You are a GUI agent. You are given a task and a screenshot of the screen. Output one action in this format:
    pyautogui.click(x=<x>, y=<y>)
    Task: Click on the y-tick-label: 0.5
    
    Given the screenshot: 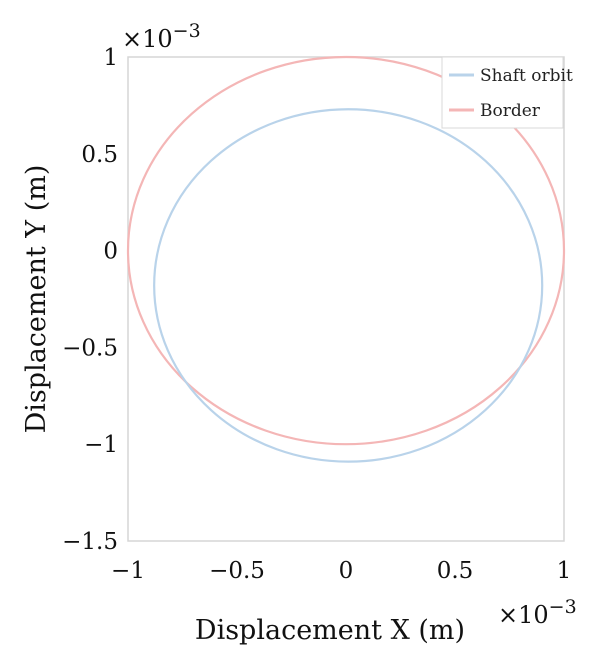 What is the action you would take?
    pyautogui.click(x=99, y=155)
    